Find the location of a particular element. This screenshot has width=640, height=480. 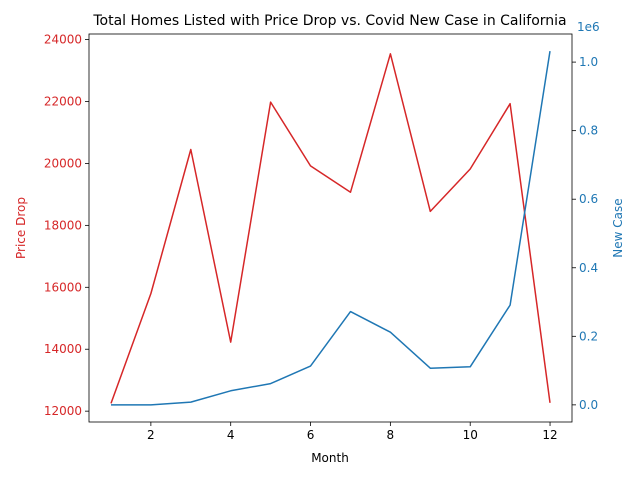

right-tick-label: 0.6 is located at coordinates (588, 199).